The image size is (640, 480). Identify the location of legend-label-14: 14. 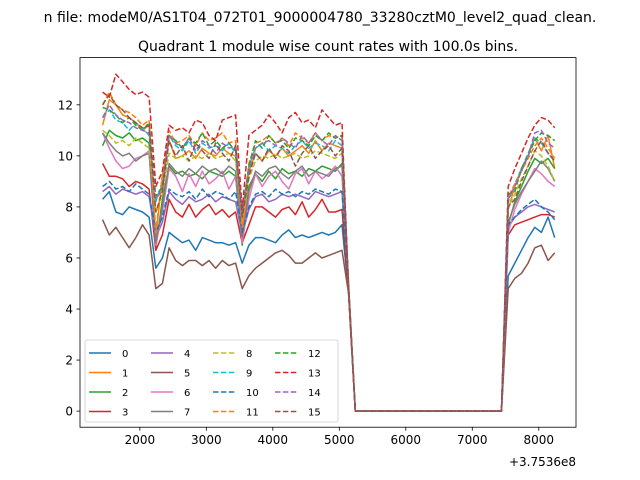
(314, 393).